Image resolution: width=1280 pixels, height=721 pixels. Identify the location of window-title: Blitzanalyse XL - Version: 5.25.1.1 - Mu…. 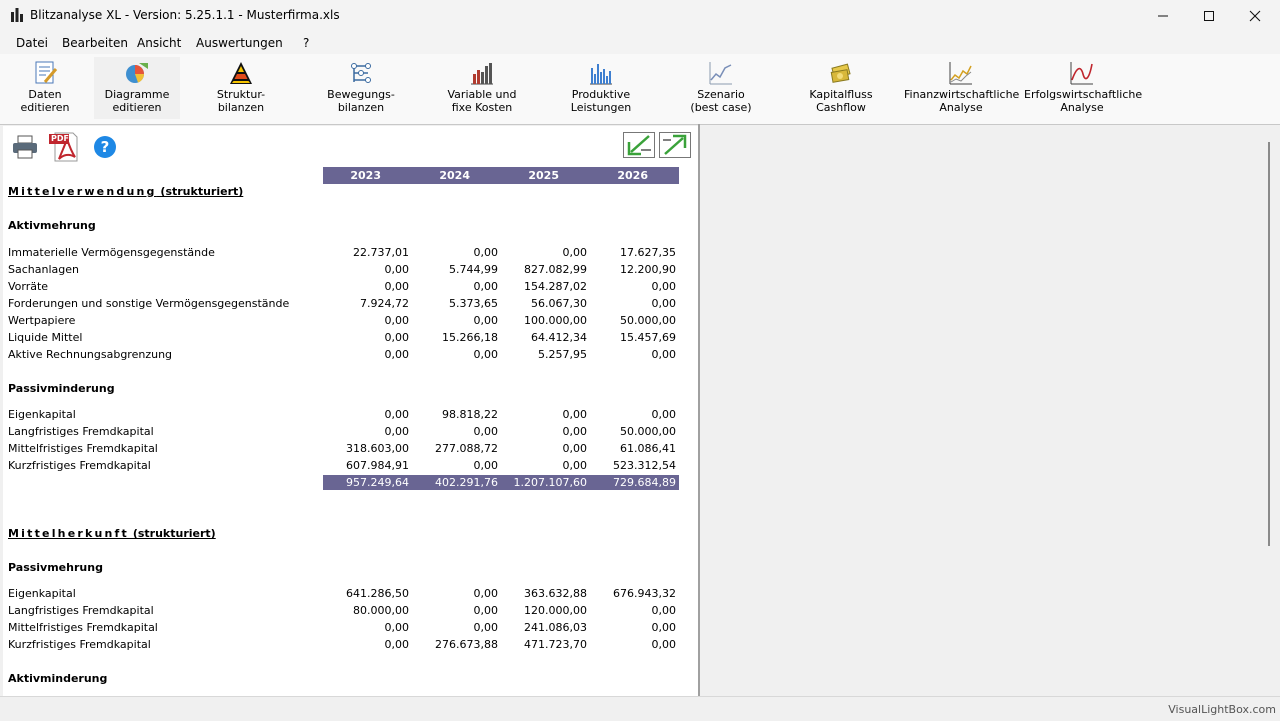
(185, 15).